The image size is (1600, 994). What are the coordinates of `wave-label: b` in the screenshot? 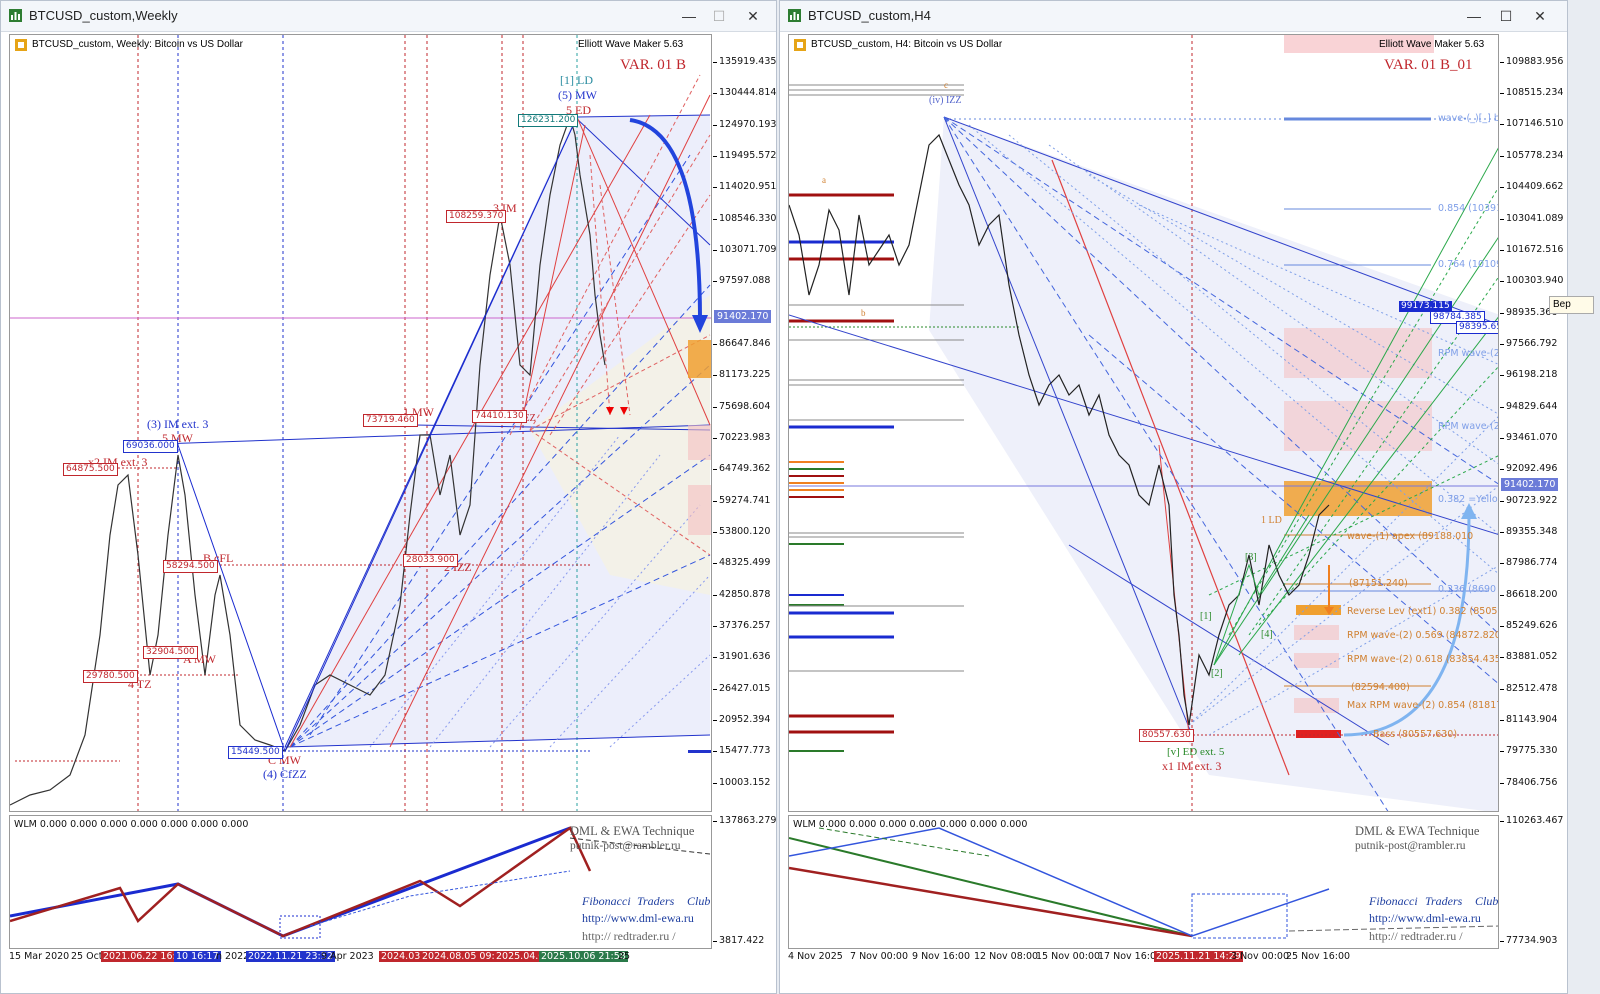 It's located at (863, 313).